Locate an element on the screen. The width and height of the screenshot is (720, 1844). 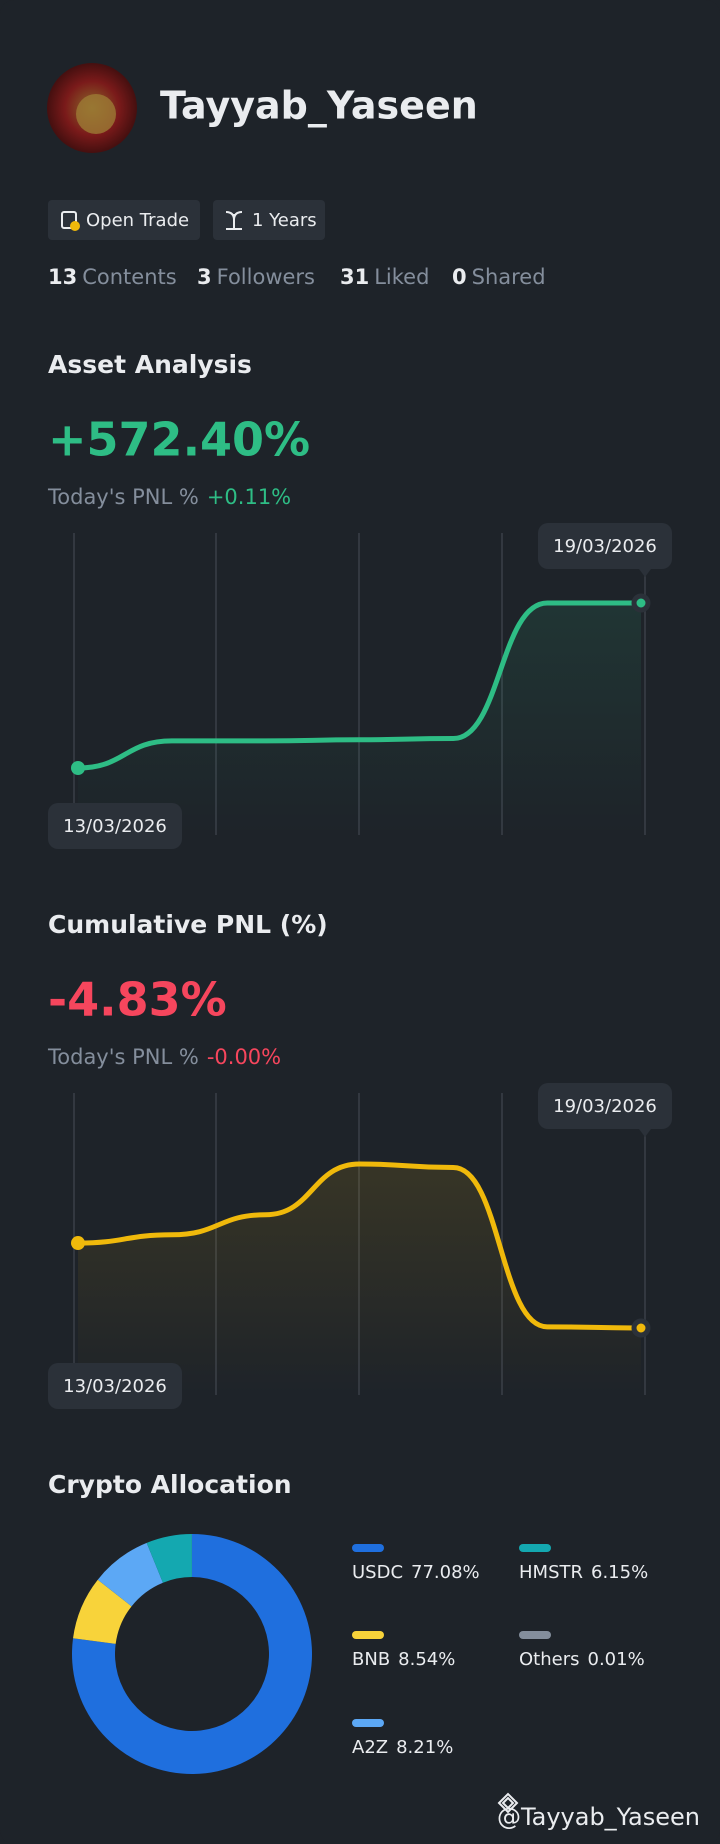
avatar-coin is located at coordinates (96, 114).